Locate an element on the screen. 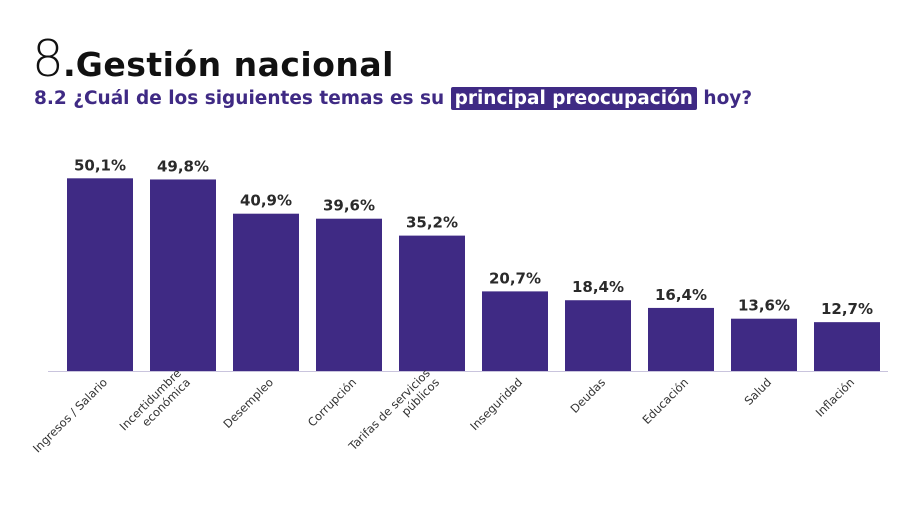 The height and width of the screenshot is (505, 900). value-label-0: 50,1% is located at coordinates (100, 165).